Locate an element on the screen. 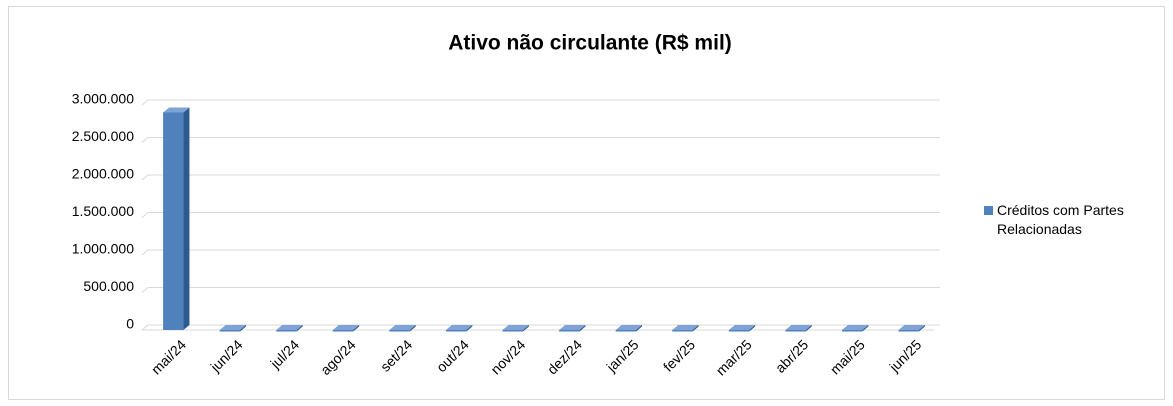  y-tick-label: 500.000 is located at coordinates (108, 286).